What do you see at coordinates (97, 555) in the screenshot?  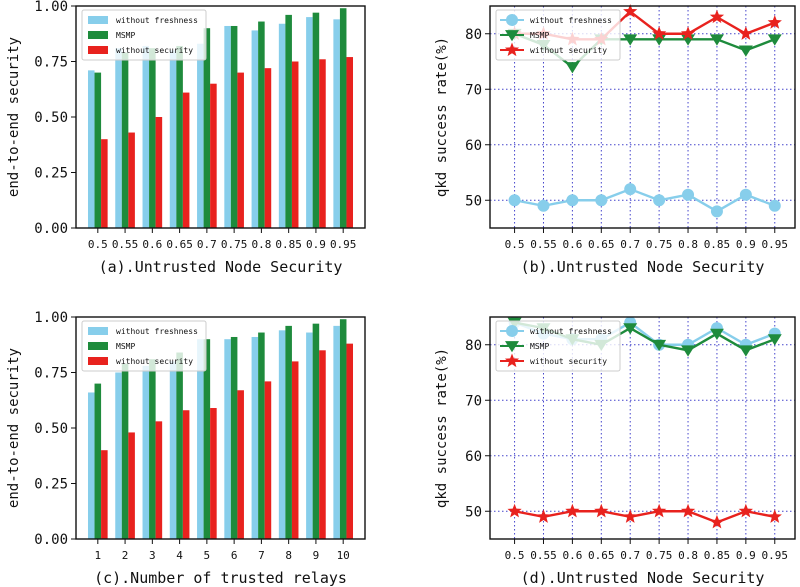 I see `xtick-label-c-0: 1` at bounding box center [97, 555].